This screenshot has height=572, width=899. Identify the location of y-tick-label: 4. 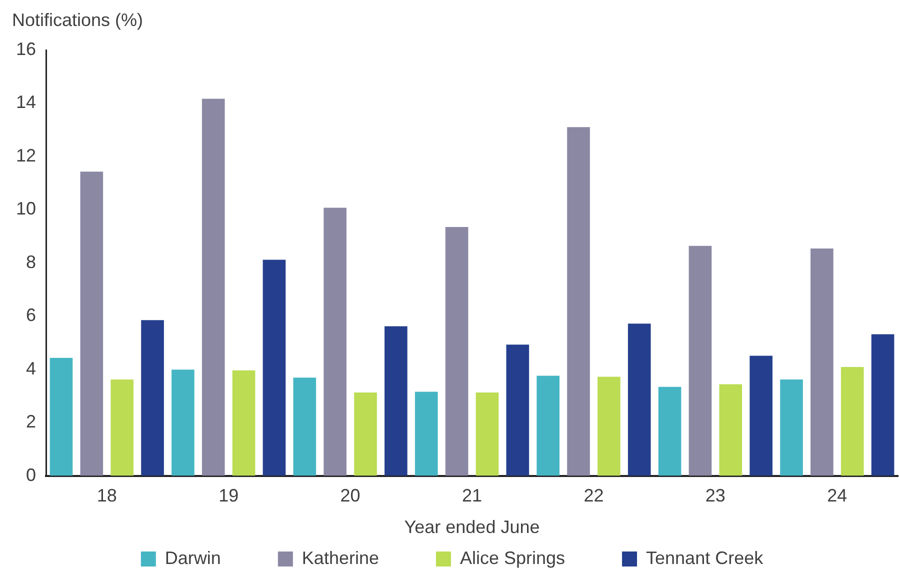
(31, 368).